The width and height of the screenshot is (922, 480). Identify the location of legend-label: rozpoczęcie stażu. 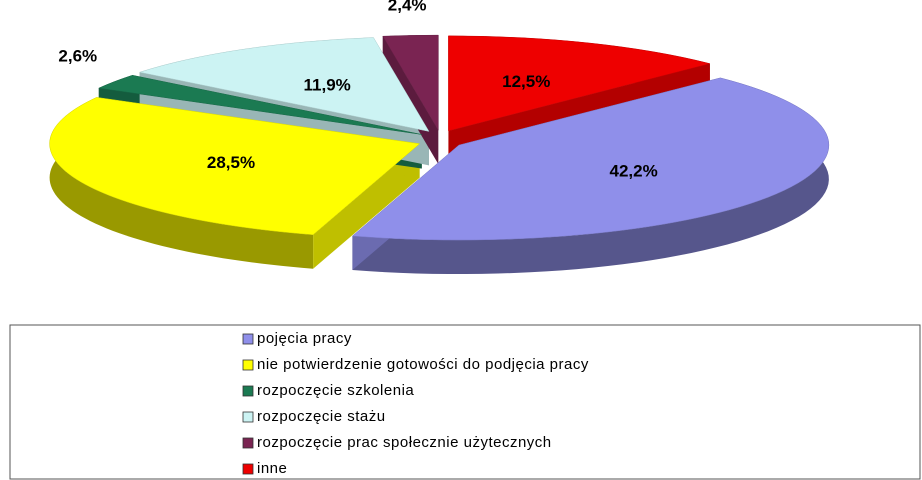
(321, 416).